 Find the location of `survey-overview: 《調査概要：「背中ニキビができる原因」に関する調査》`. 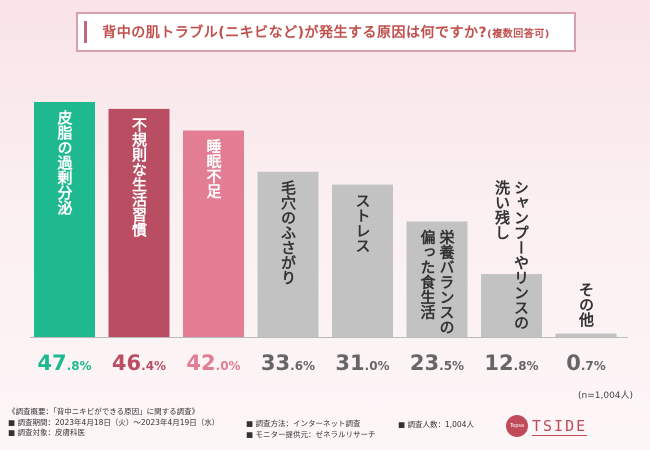

survey-overview: 《調査概要：「背中ニキビができる原因」に関する調査》 is located at coordinates (104, 411).